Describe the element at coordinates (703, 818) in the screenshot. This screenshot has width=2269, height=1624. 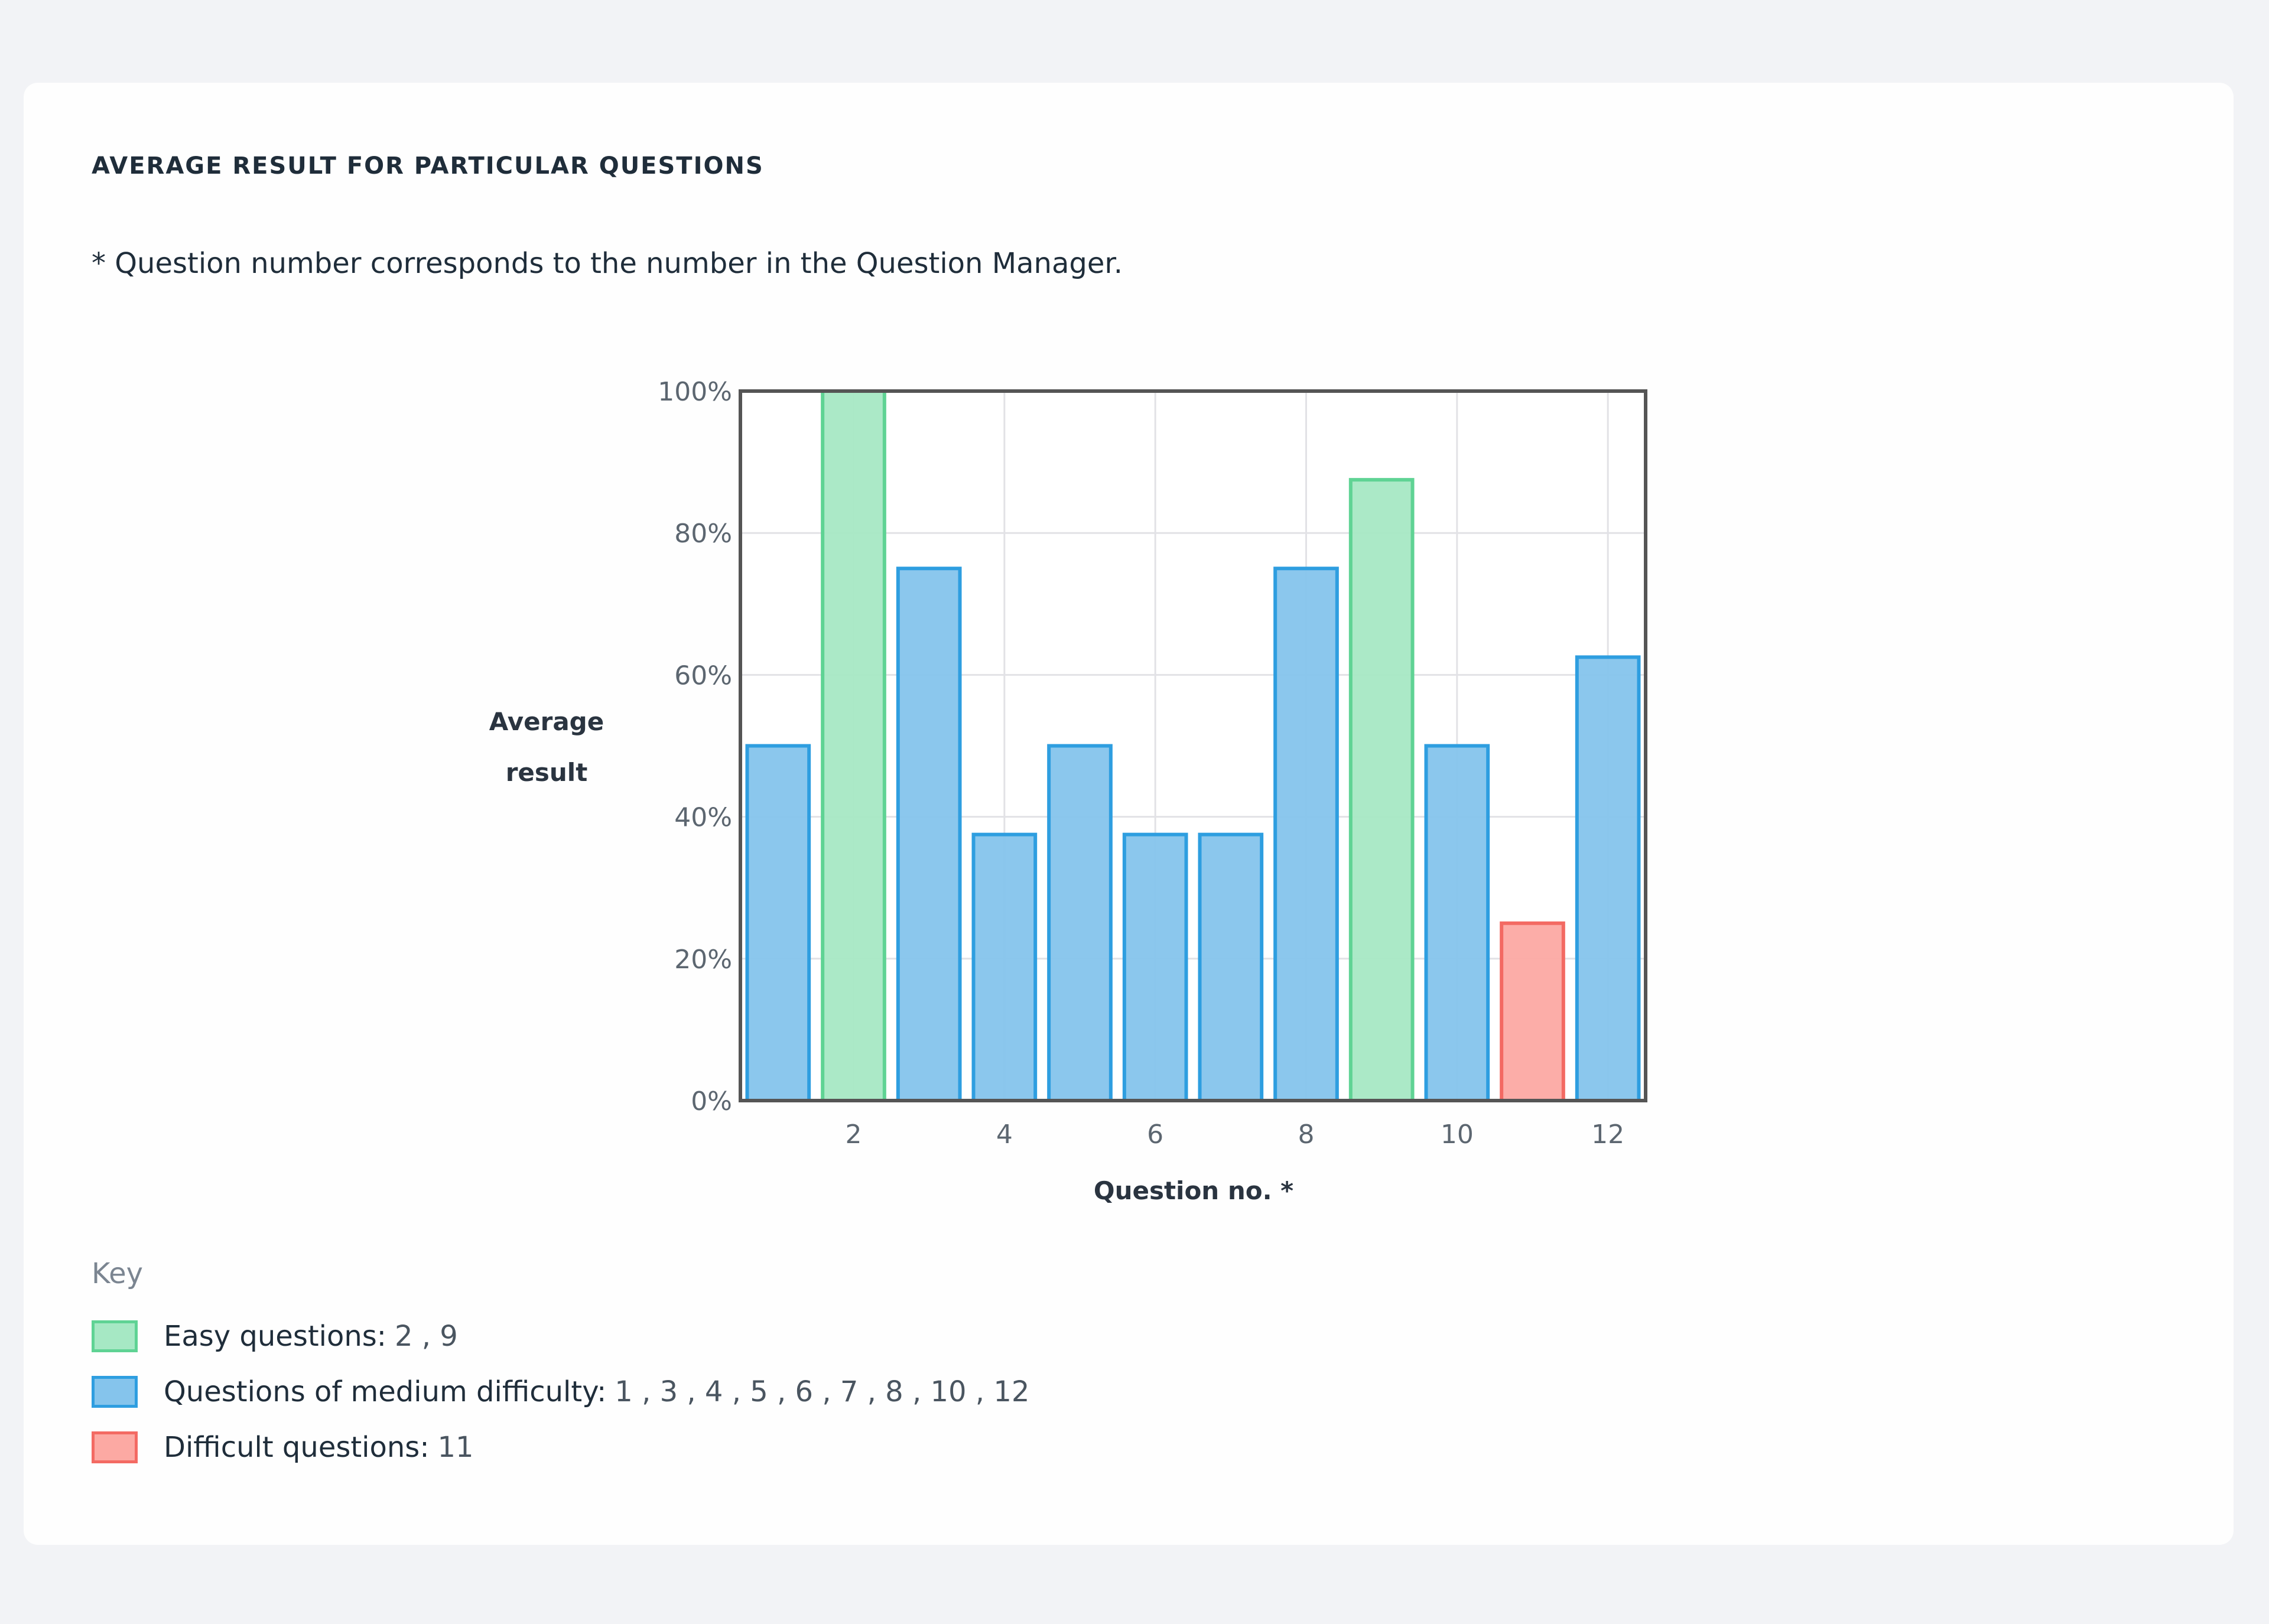
I see `y-tick-label: 40%` at that location.